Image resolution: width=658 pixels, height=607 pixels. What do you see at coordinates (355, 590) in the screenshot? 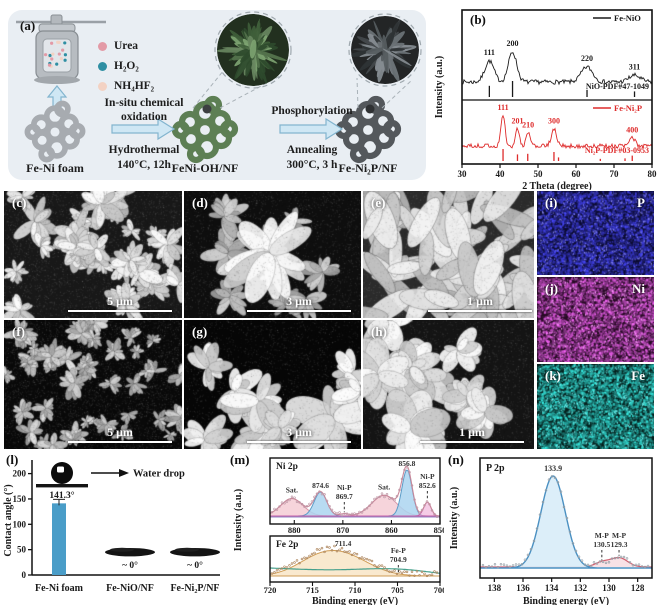
I see `svg-text: 710` at bounding box center [355, 590].